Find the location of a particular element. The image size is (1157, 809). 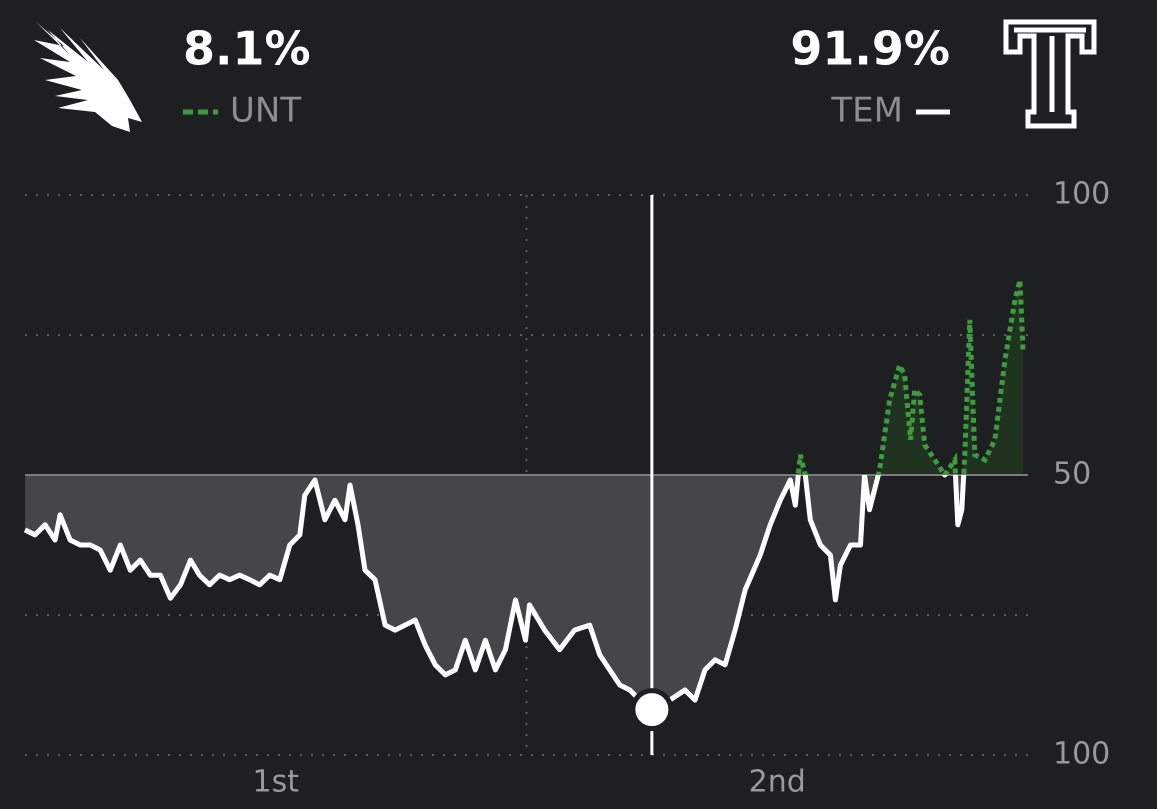

legend-label: TEM is located at coordinates (866, 111).